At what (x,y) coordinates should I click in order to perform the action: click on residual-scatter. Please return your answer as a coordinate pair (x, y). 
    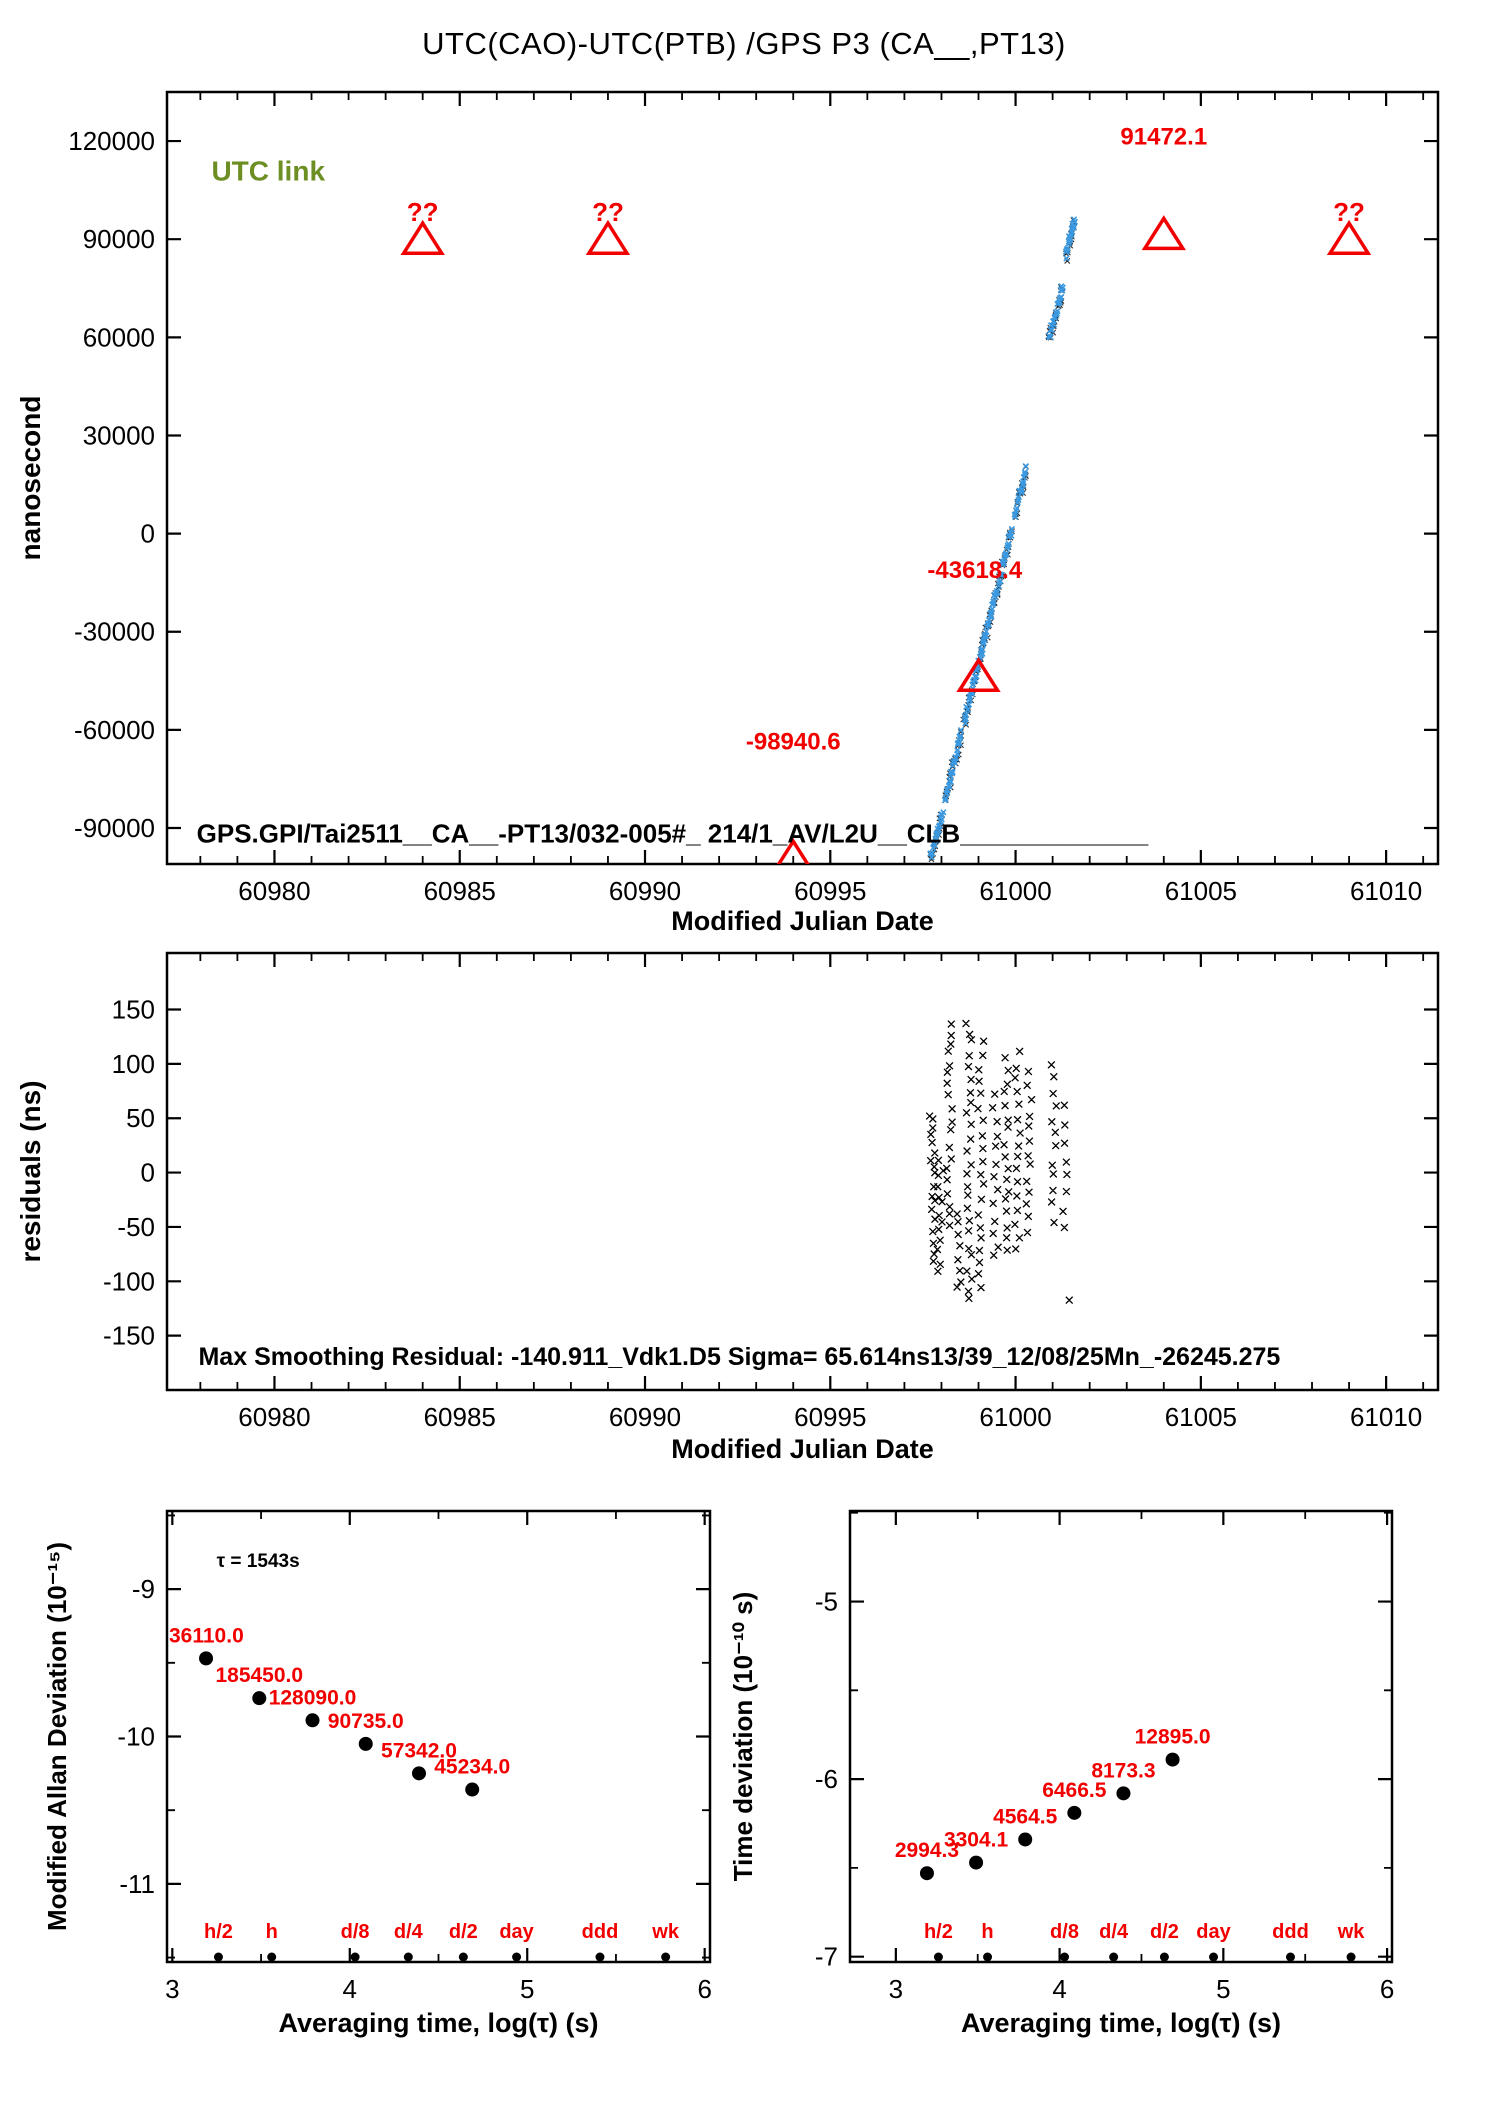
    Looking at the image, I should click on (999, 1162).